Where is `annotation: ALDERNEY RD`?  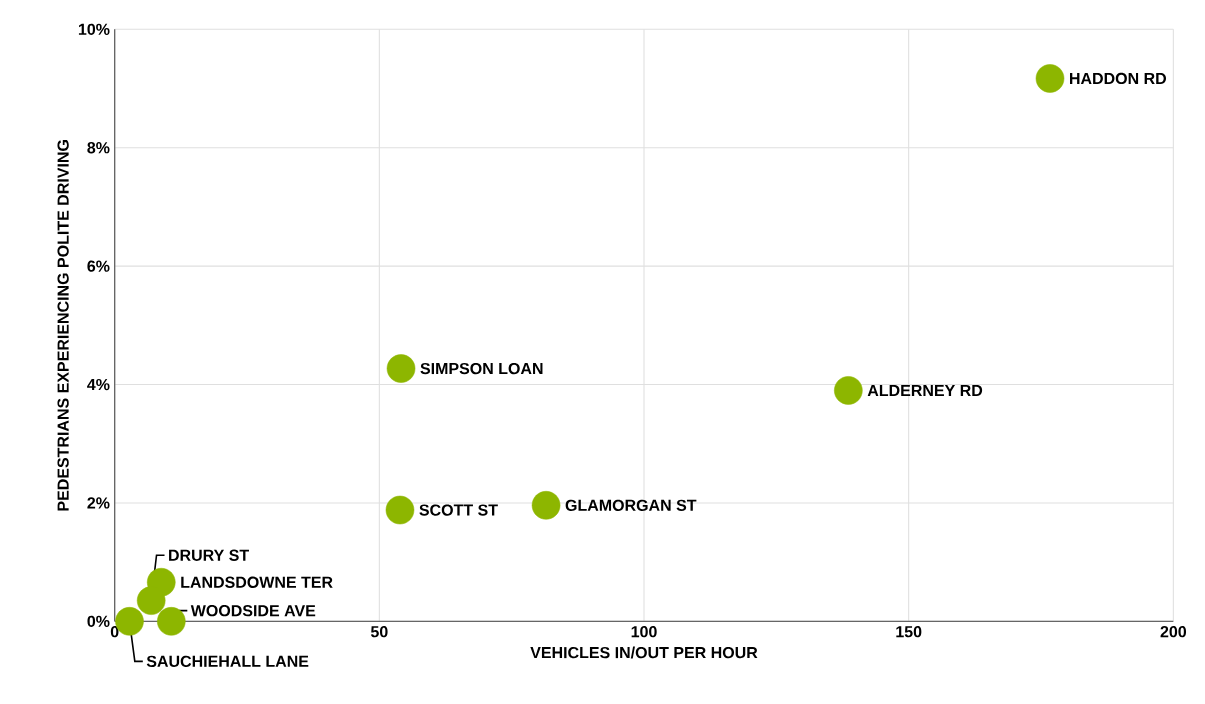 annotation: ALDERNEY RD is located at coordinates (925, 390).